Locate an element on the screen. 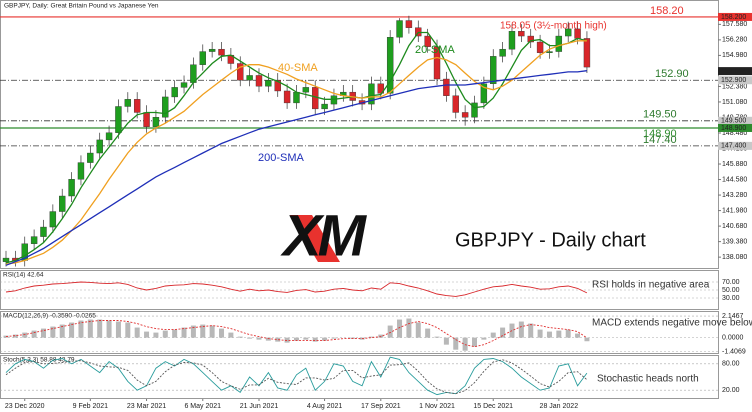 This screenshot has height=412, width=752. level-axis-label: 152.900 is located at coordinates (733, 80).